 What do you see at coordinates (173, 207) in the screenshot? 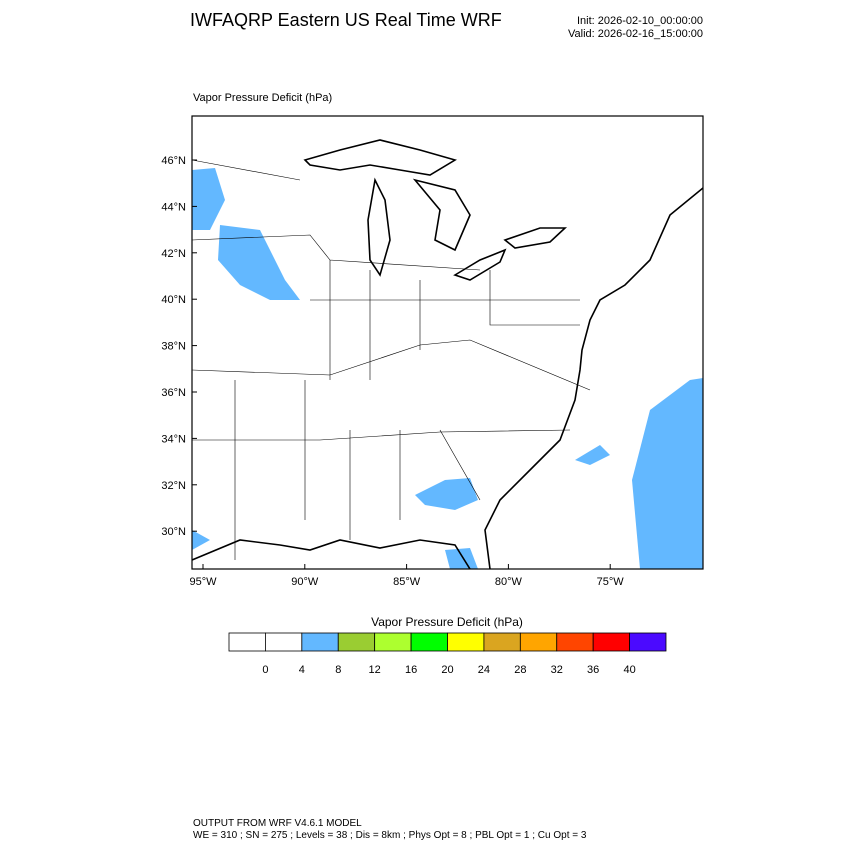
I see `lat-label: 44°N` at bounding box center [173, 207].